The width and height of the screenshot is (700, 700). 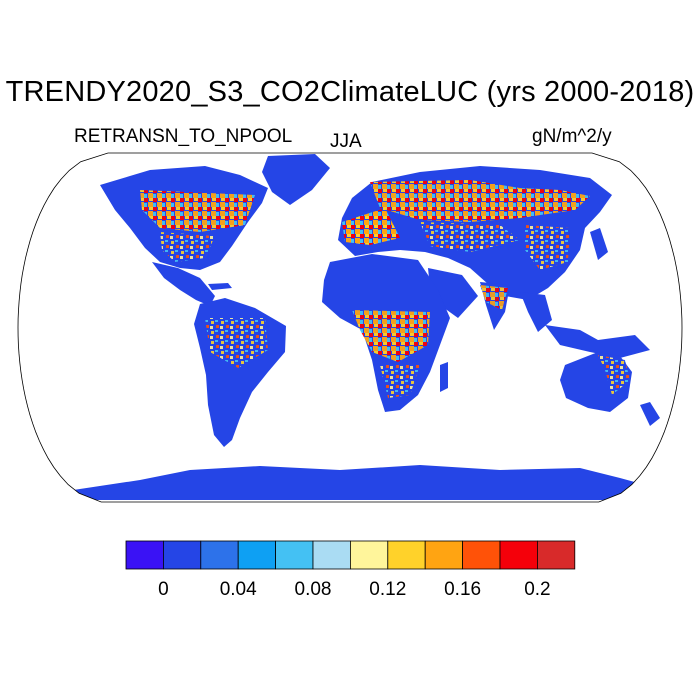 I want to click on japan, so click(x=599, y=244).